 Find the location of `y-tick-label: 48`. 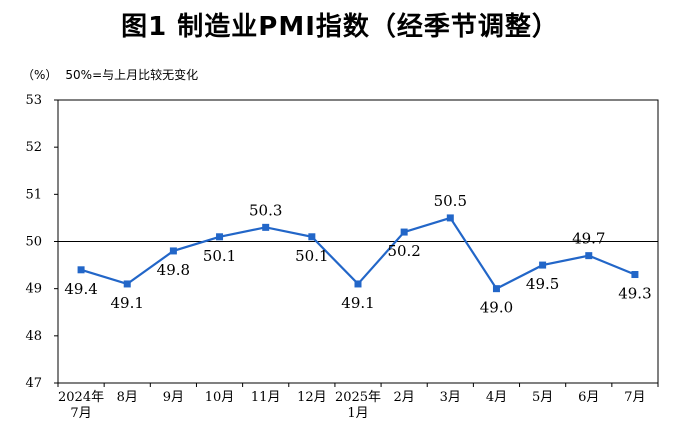

y-tick-label: 48 is located at coordinates (33, 336).